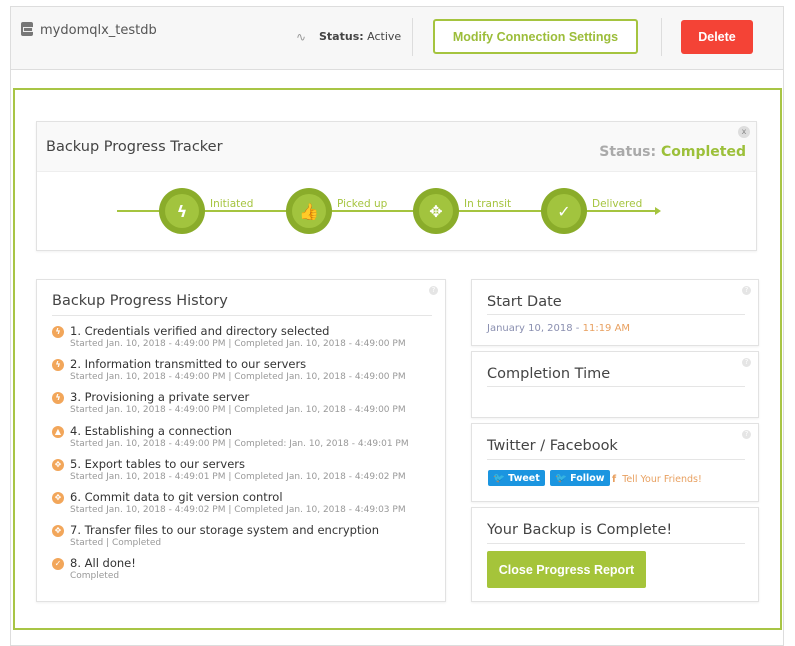 This screenshot has height=646, width=795. I want to click on follow-button: 🐦 Follow, so click(580, 478).